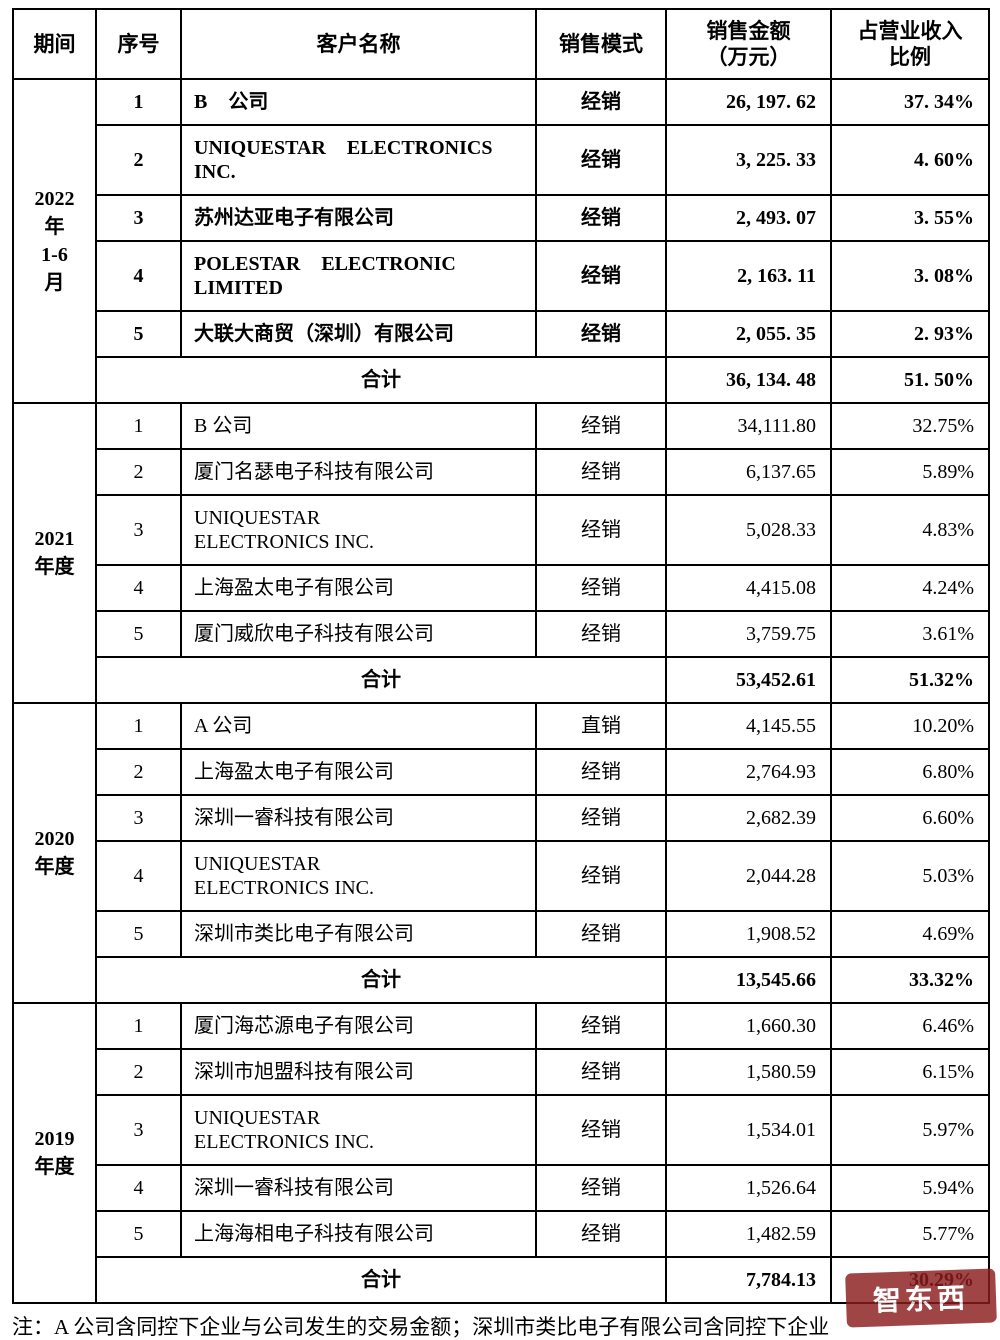 Image resolution: width=1000 pixels, height=1340 pixels. What do you see at coordinates (910, 1234) in the screenshot?
I see `ratio-cell: 5.77%` at bounding box center [910, 1234].